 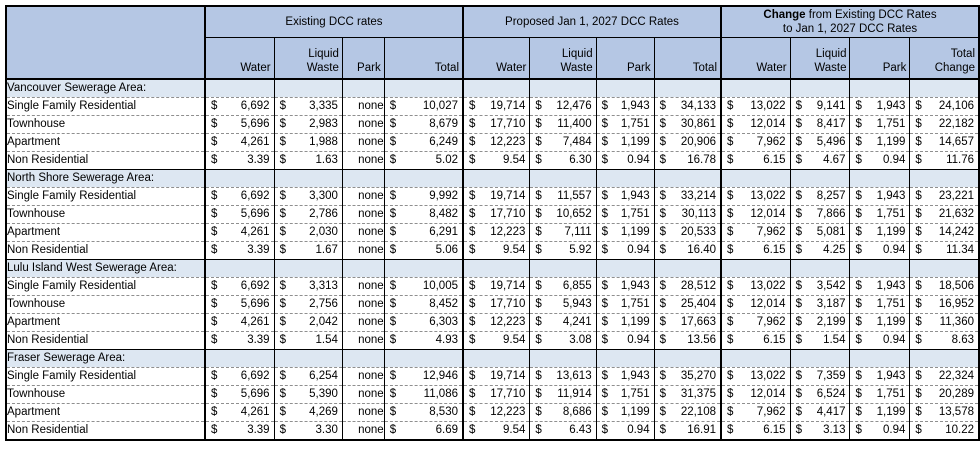 What do you see at coordinates (239, 160) in the screenshot?
I see `cell-amount: $3.39` at bounding box center [239, 160].